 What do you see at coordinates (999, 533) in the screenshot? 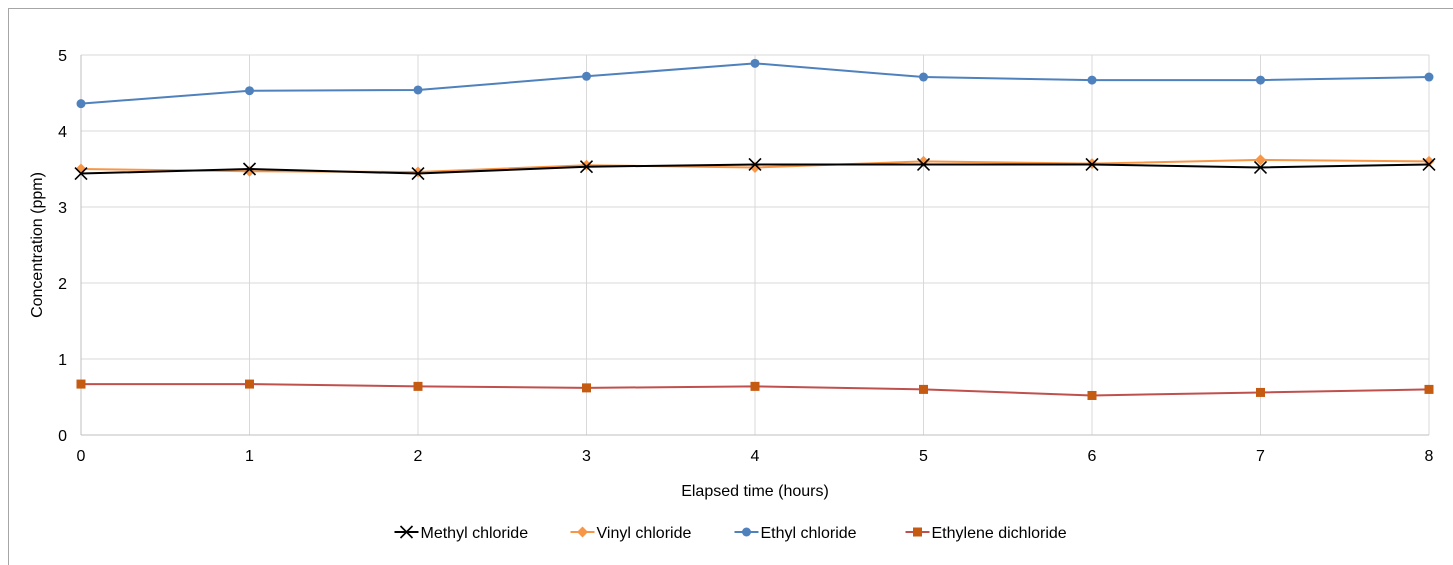
I see `legend-label: Ethylene dichloride` at bounding box center [999, 533].